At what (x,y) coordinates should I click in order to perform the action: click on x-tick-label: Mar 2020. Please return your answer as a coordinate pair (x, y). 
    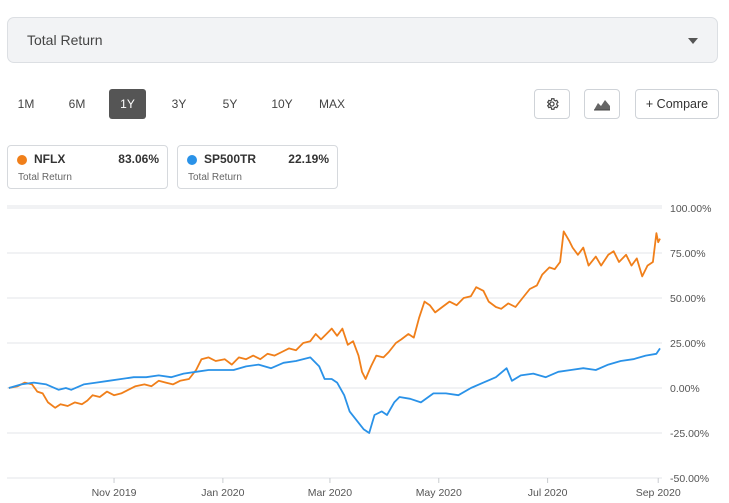
    Looking at the image, I should click on (330, 493).